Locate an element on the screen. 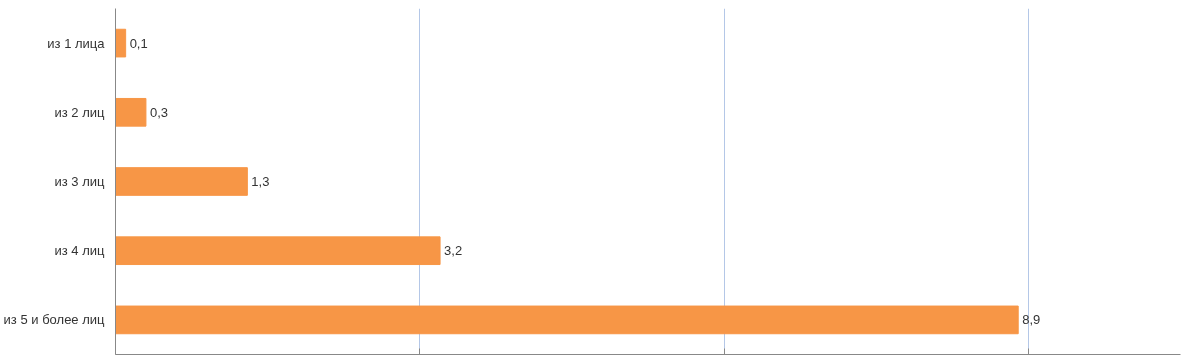 The height and width of the screenshot is (362, 1200). data-label: 3,2 is located at coordinates (453, 251).